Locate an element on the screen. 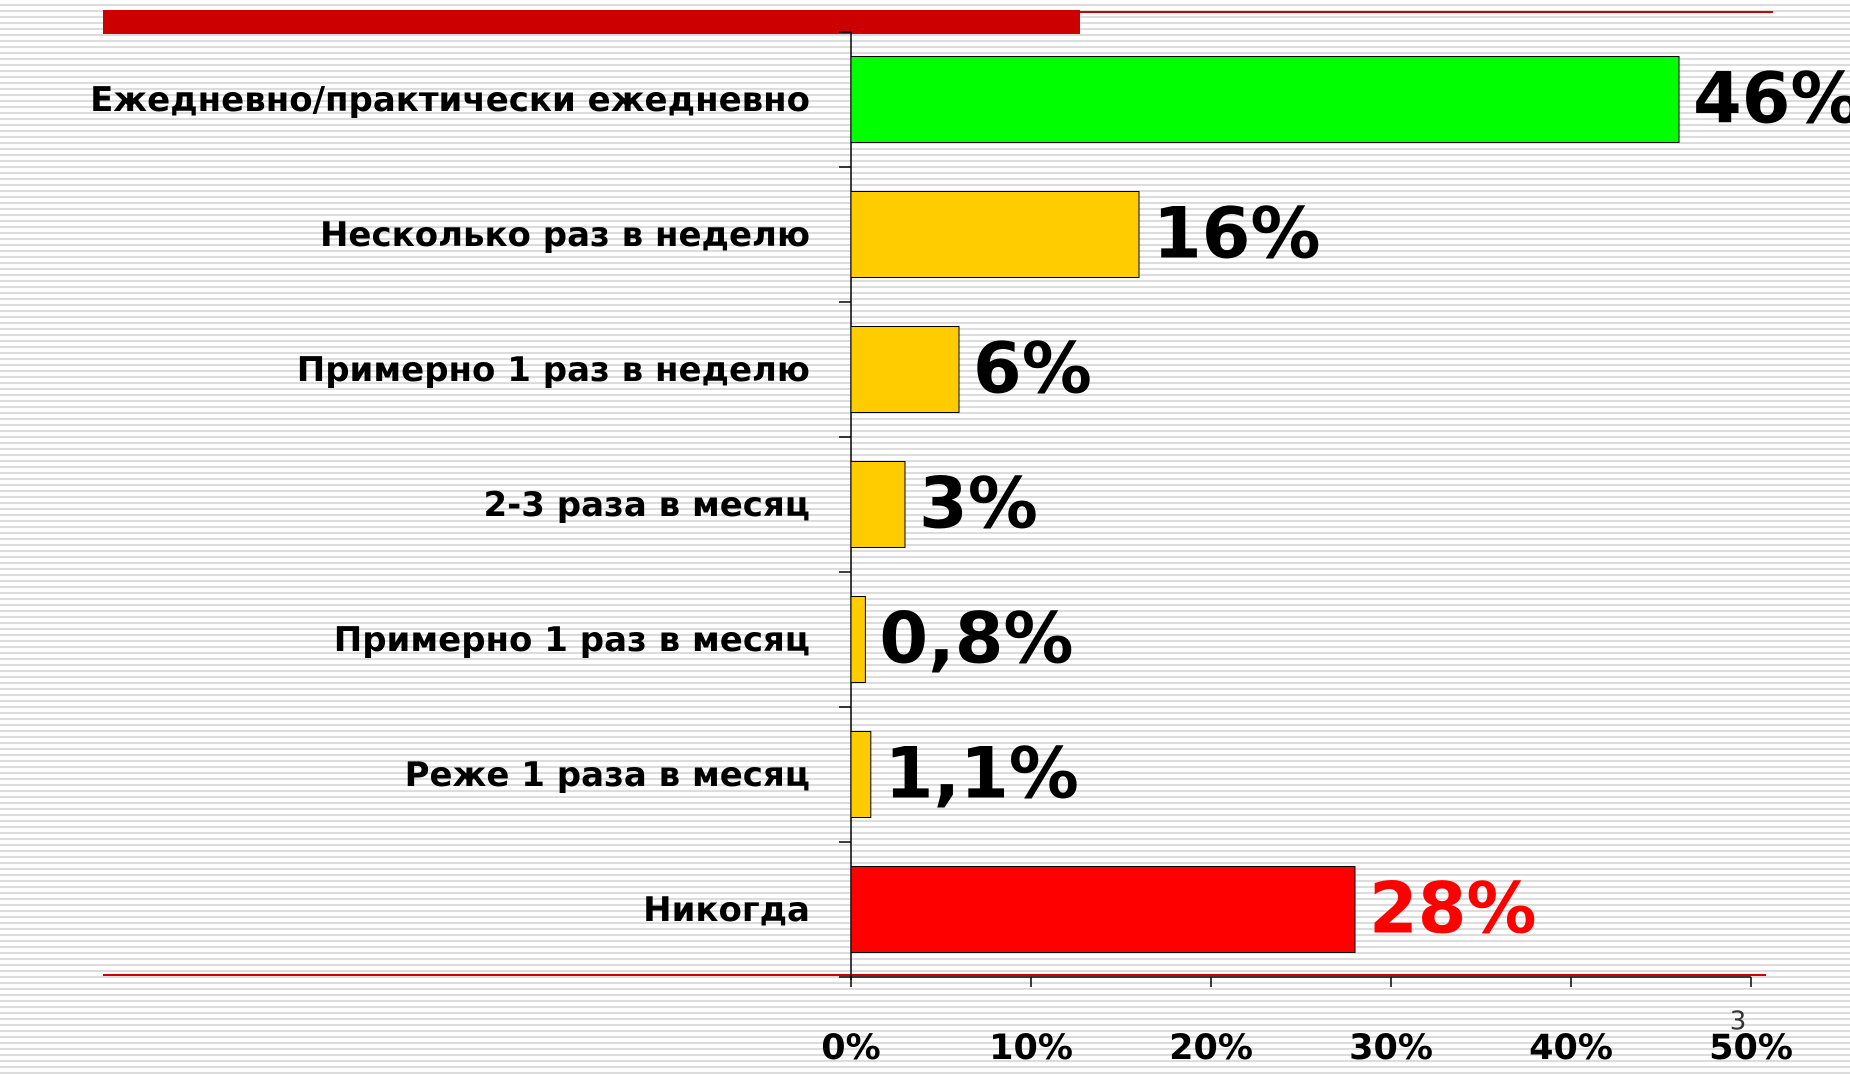 The height and width of the screenshot is (1074, 1850). category-label: Никогда is located at coordinates (726, 910).